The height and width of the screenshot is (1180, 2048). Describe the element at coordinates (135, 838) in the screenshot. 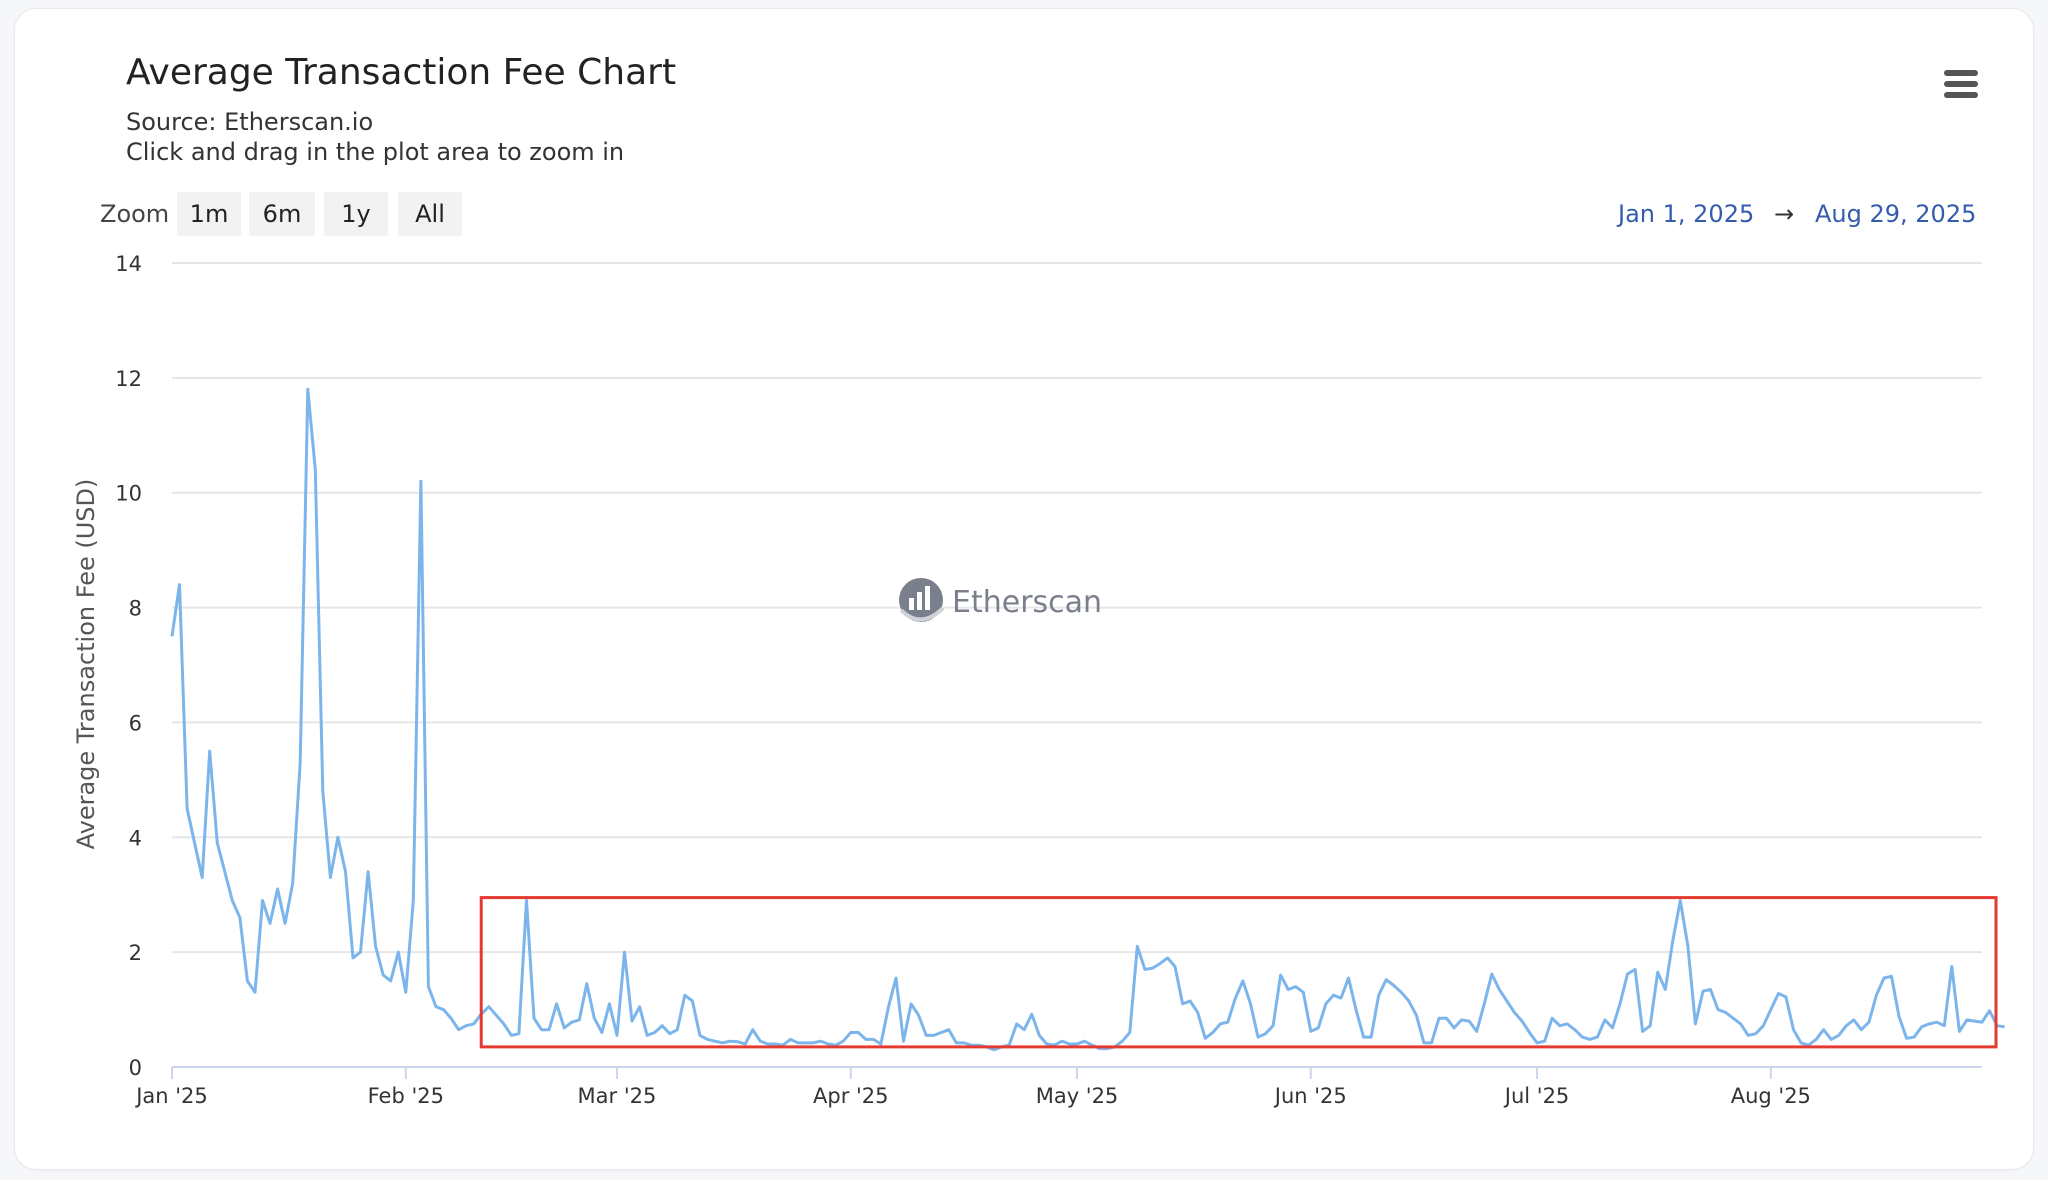

I see `y-tick-label: 4` at that location.